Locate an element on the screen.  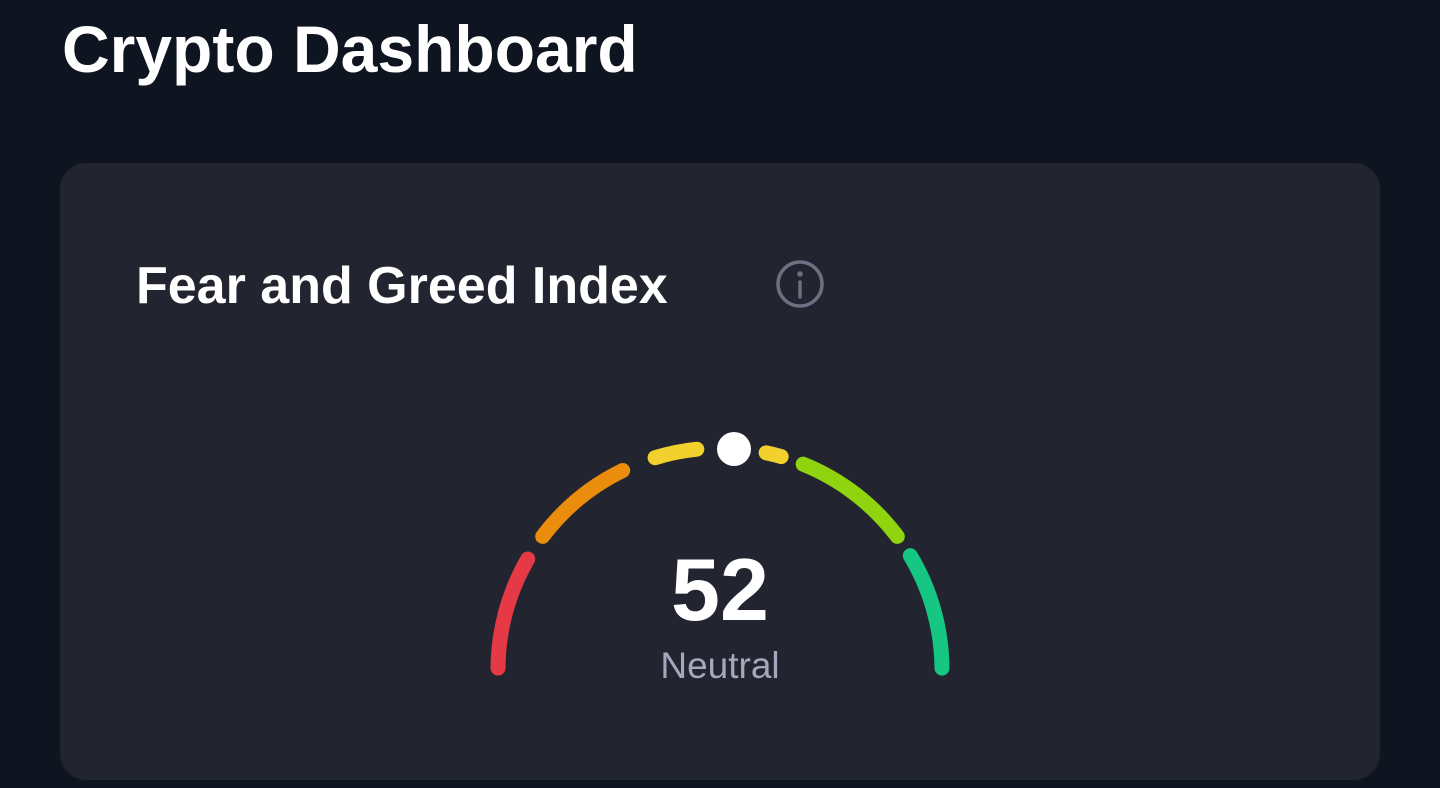
card-title: Fear and Greed Index is located at coordinates (402, 286).